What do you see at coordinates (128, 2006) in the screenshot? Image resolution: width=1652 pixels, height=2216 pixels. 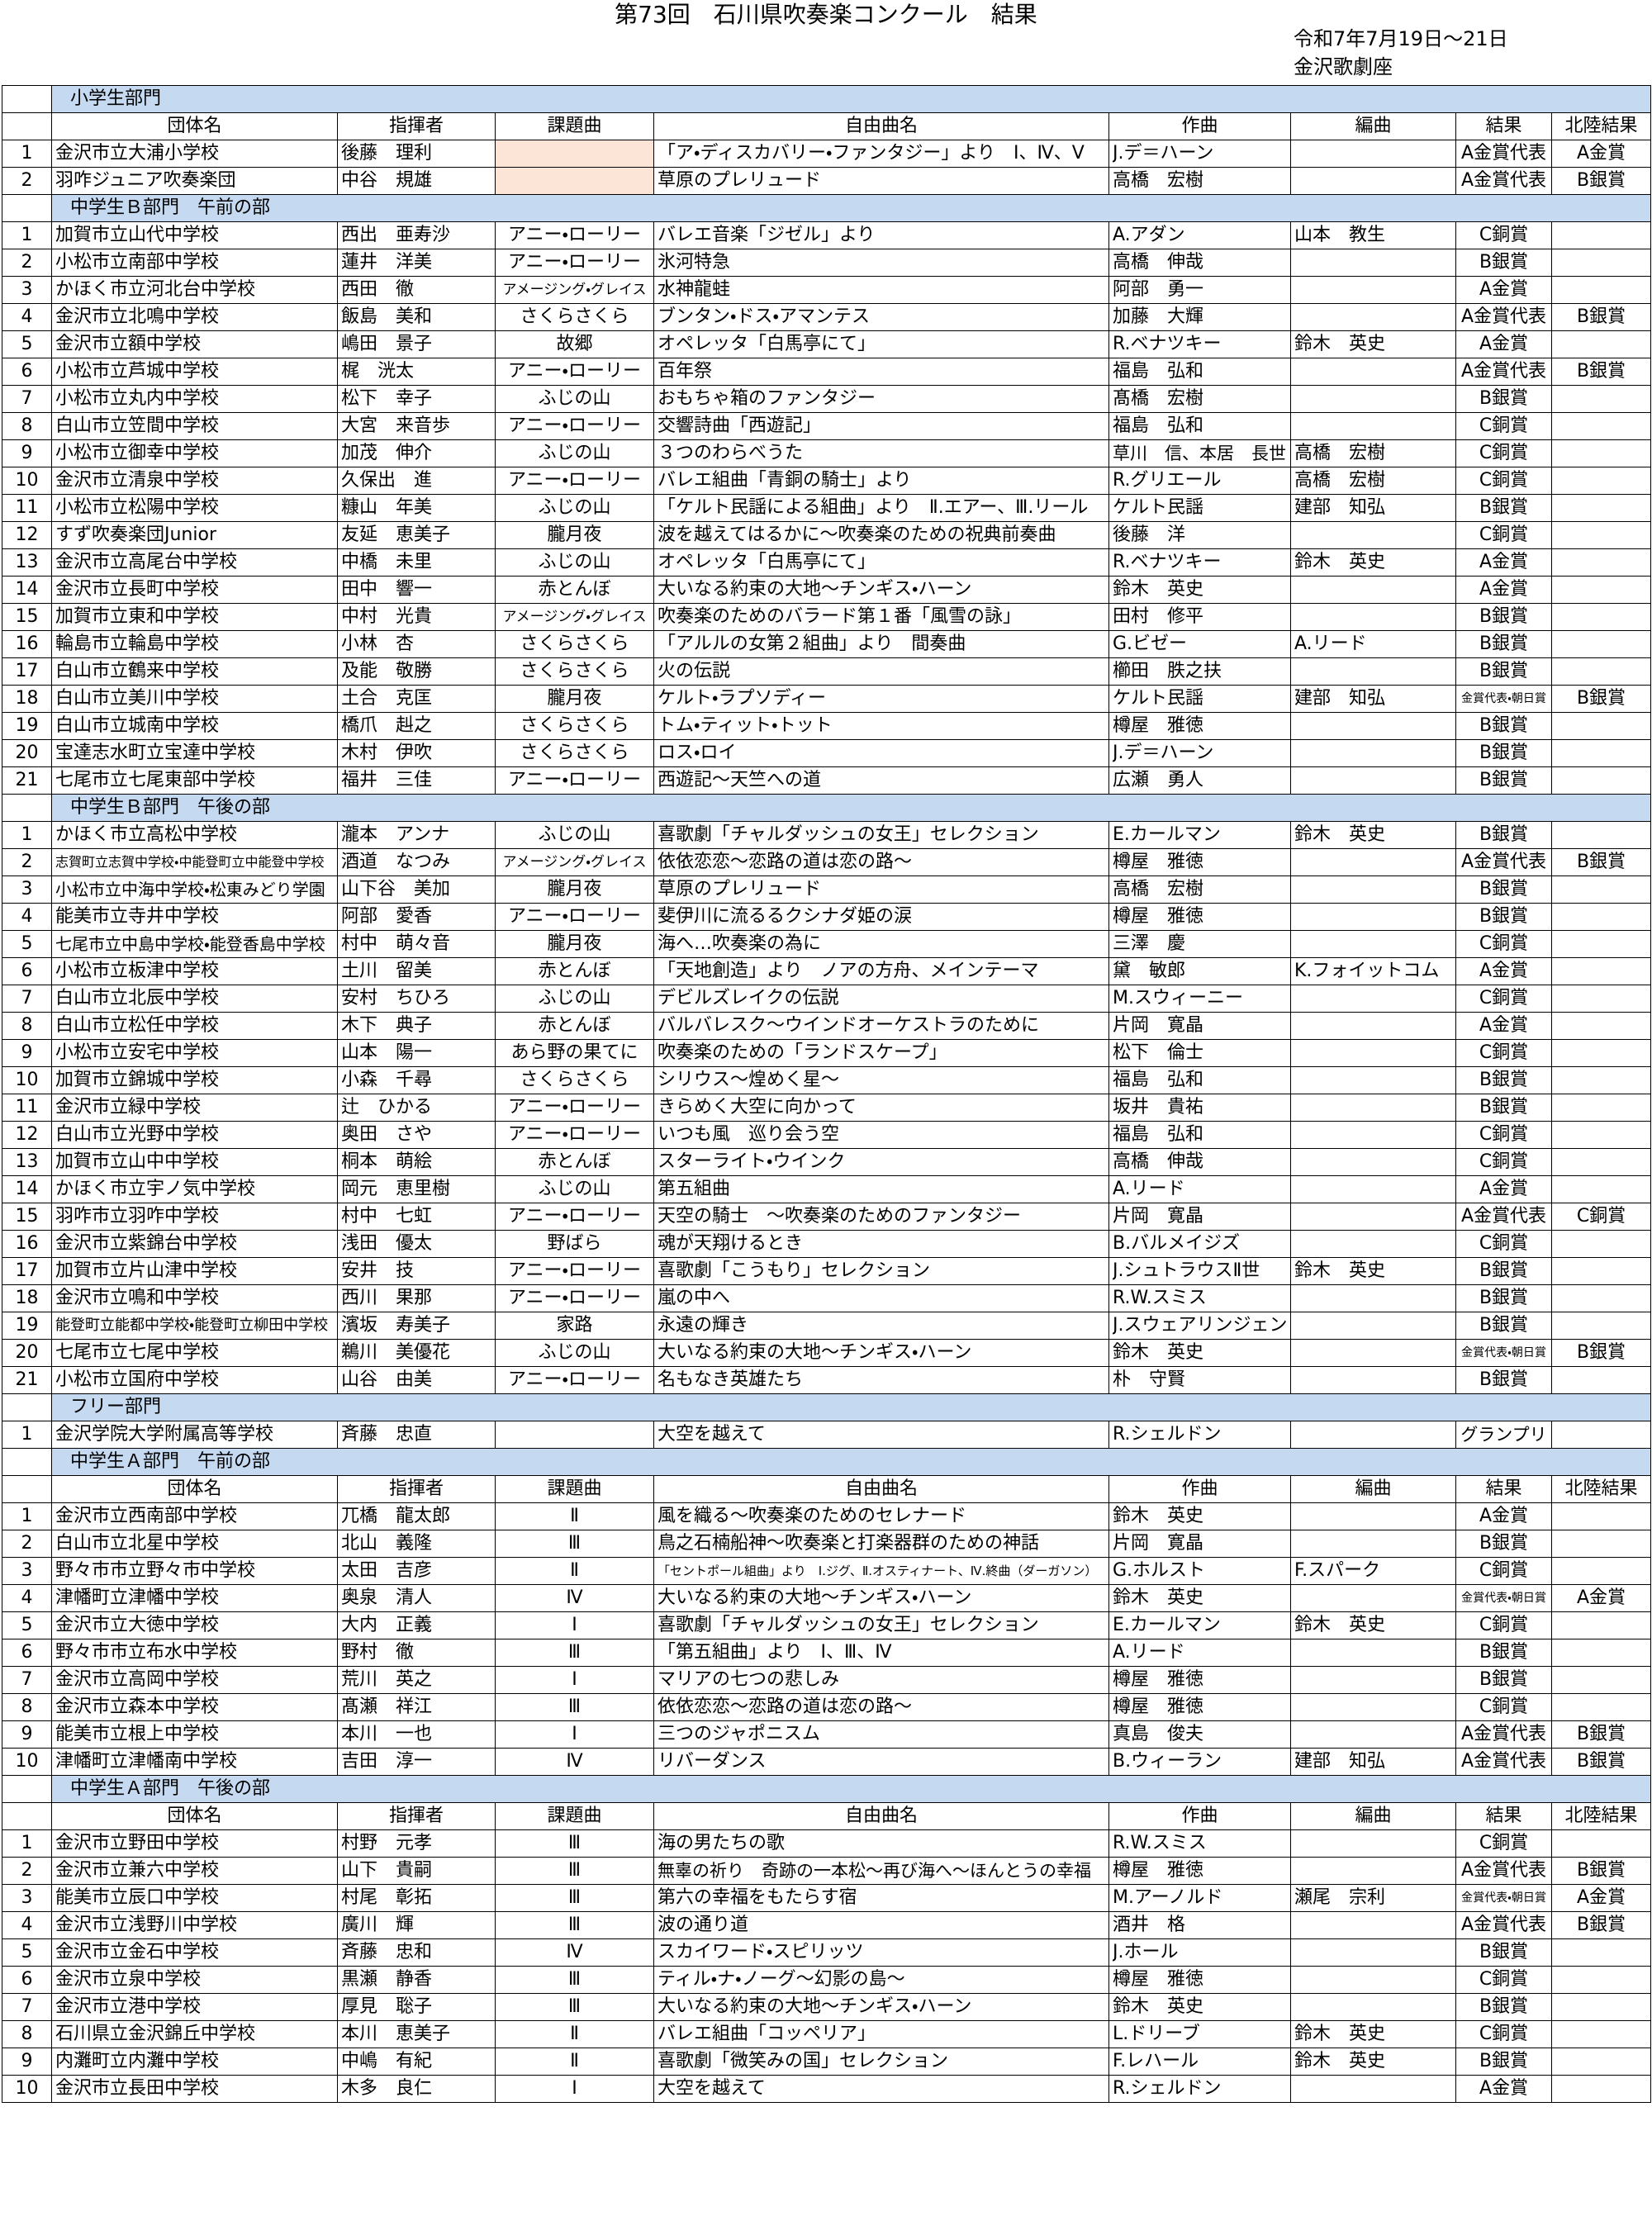 I see `group-name-text: 金沢市立港中学校` at bounding box center [128, 2006].